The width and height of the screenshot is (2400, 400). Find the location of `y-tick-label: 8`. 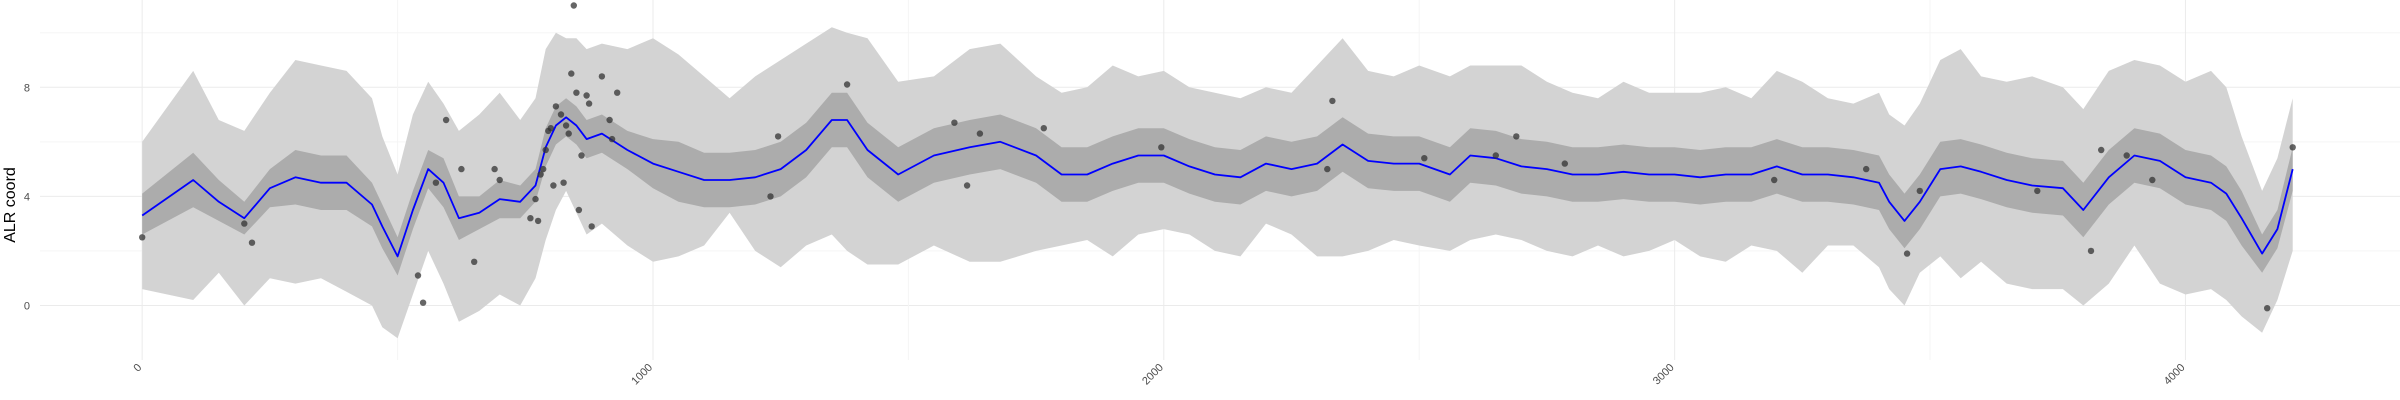

y-tick-label: 8 is located at coordinates (27, 88).